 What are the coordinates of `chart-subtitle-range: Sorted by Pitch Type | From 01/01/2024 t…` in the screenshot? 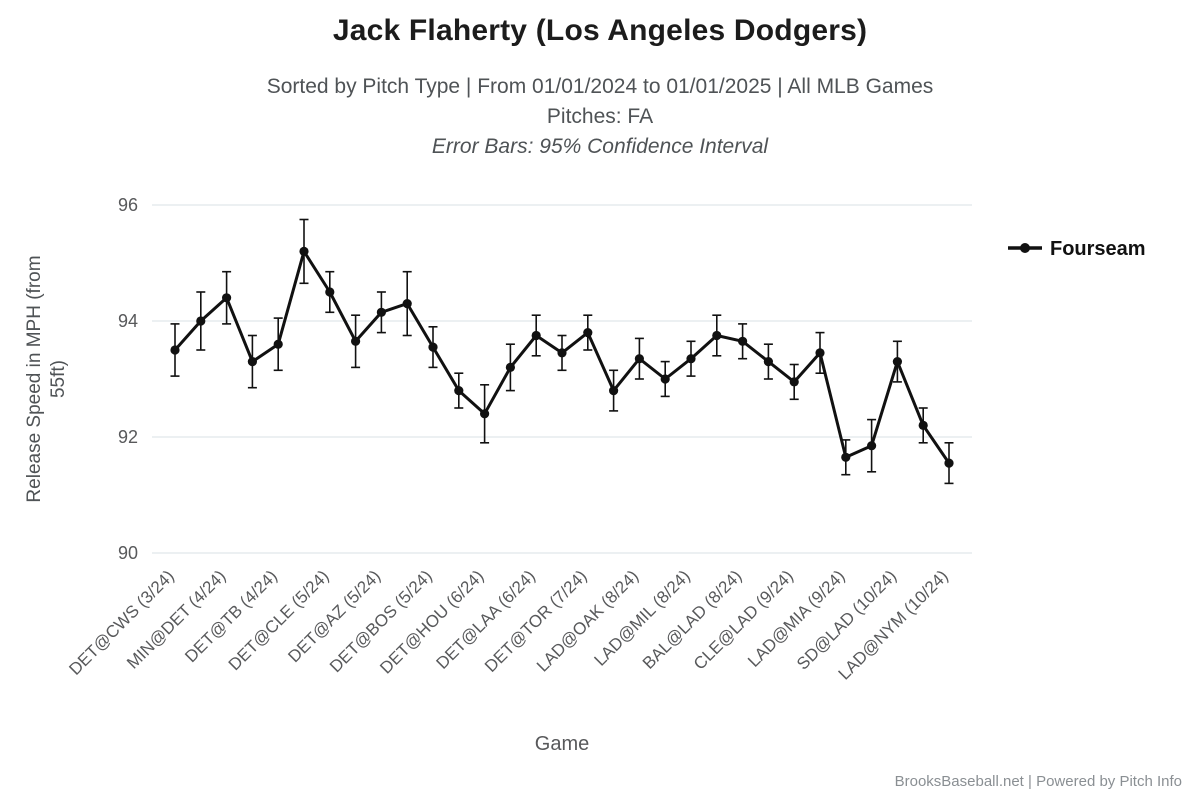 It's located at (600, 86).